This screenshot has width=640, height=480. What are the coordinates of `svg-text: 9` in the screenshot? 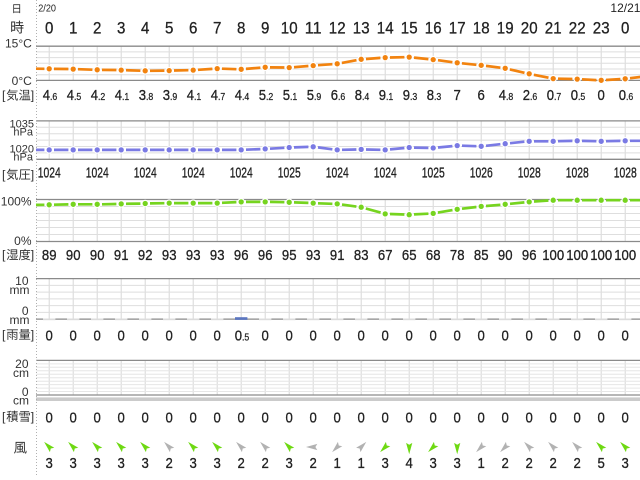 It's located at (406, 95).